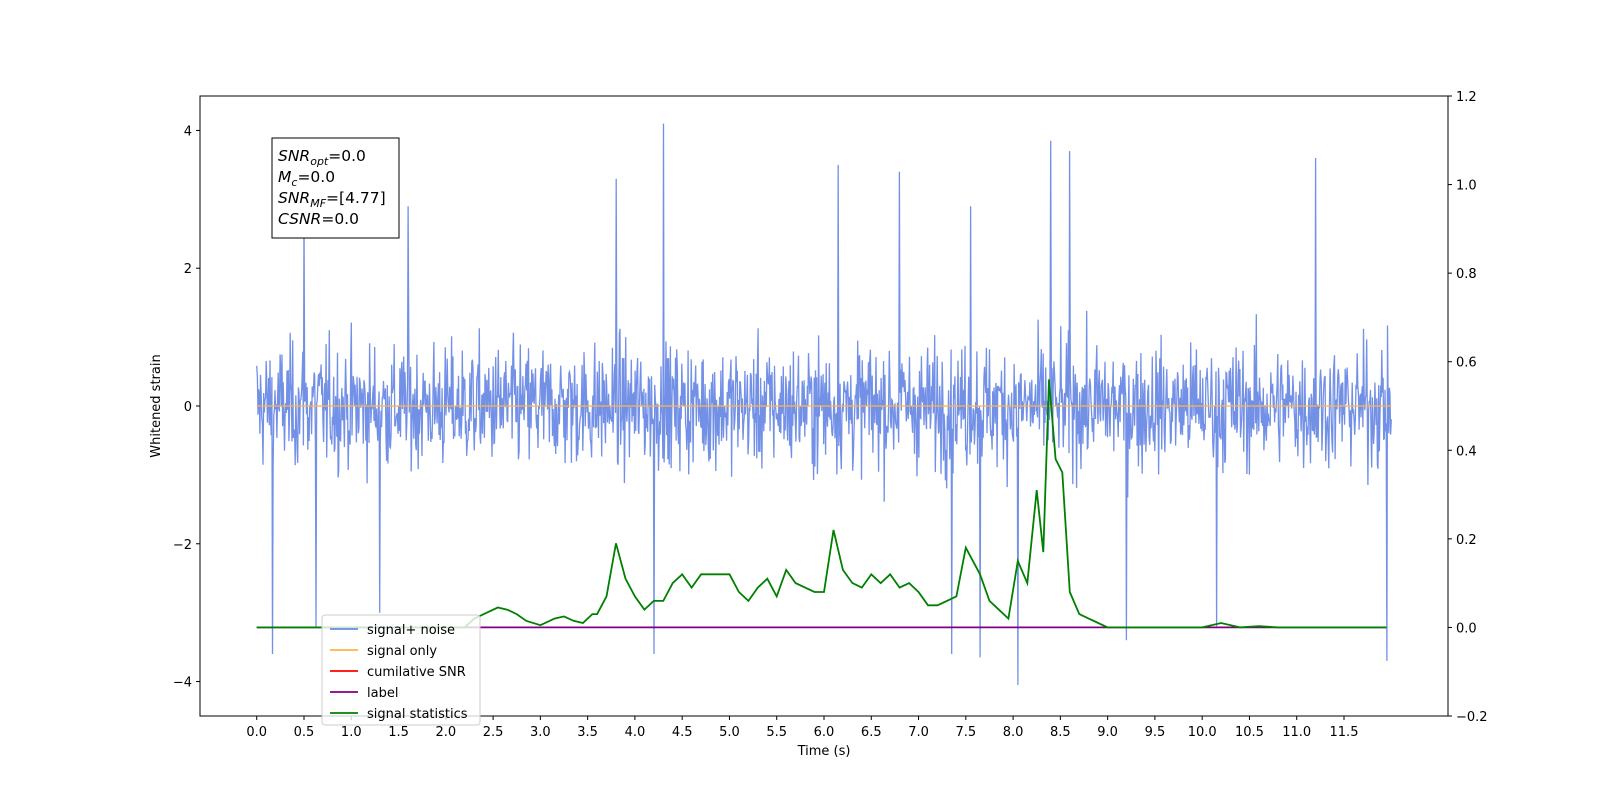 The image size is (1600, 800). Describe the element at coordinates (1466, 274) in the screenshot. I see `y2-tick-label: 0.8` at that location.